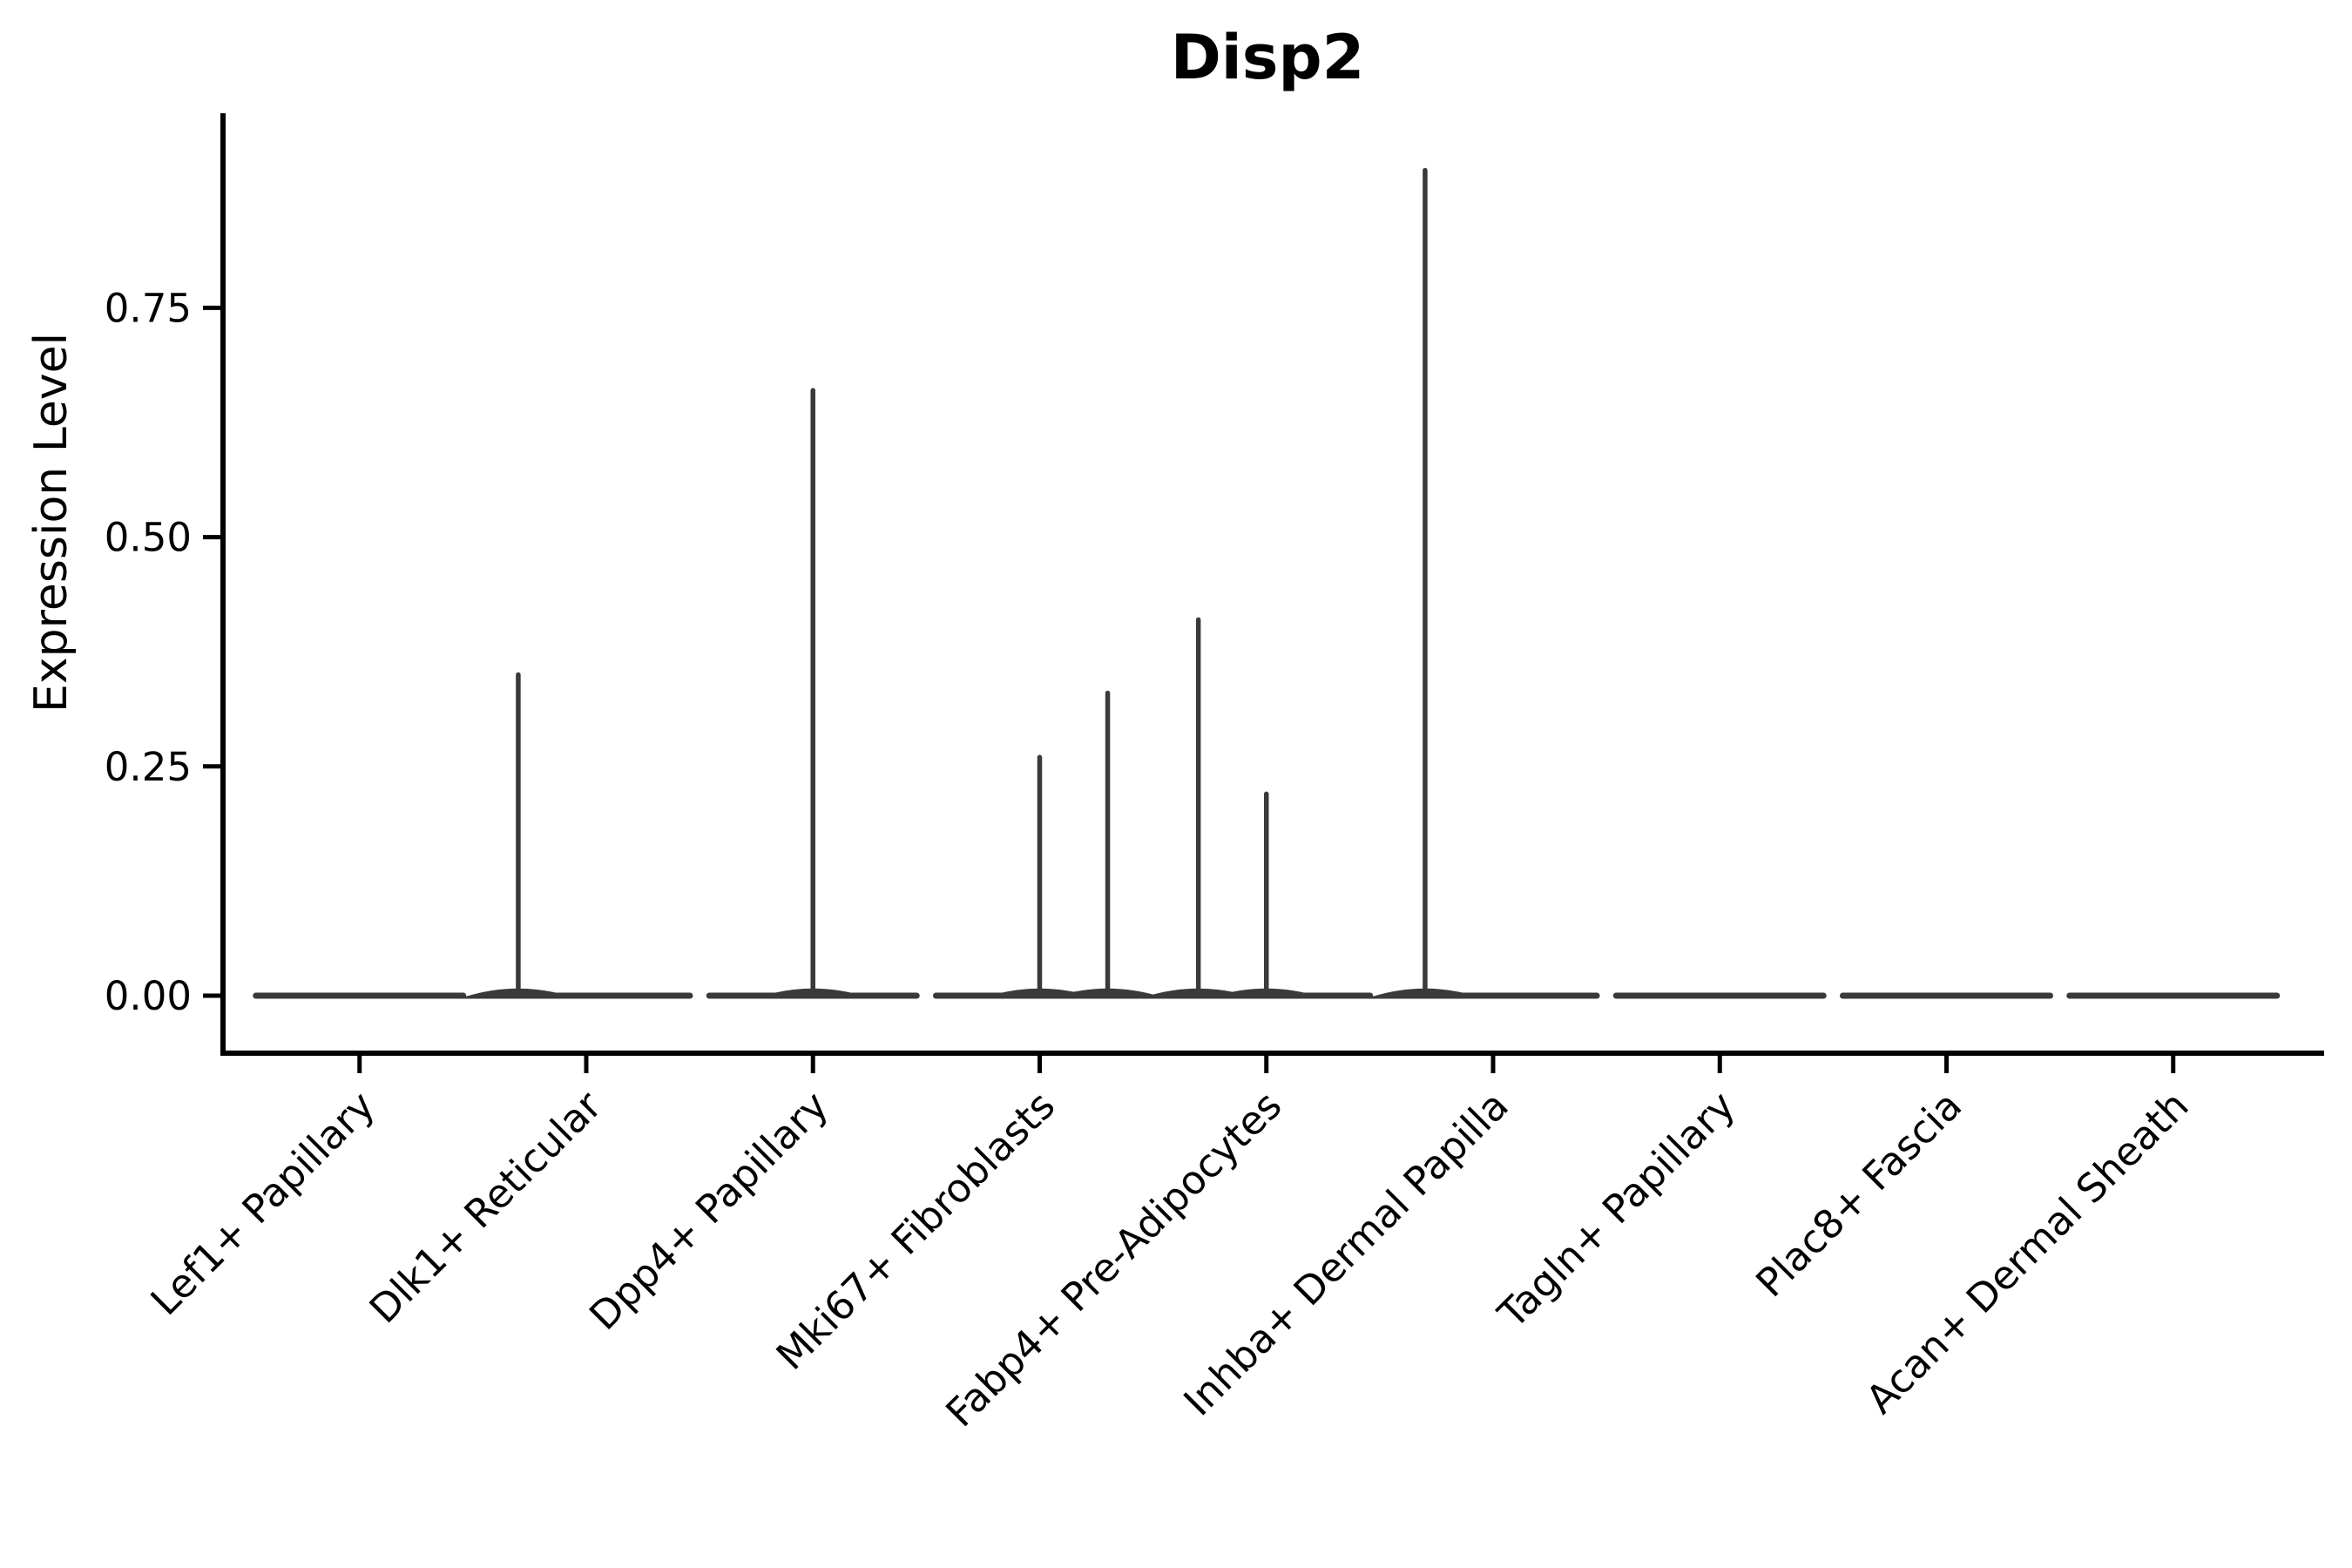 This screenshot has width=2352, height=1568. Describe the element at coordinates (148, 996) in the screenshot. I see `y-tick-label: 0.00` at that location.